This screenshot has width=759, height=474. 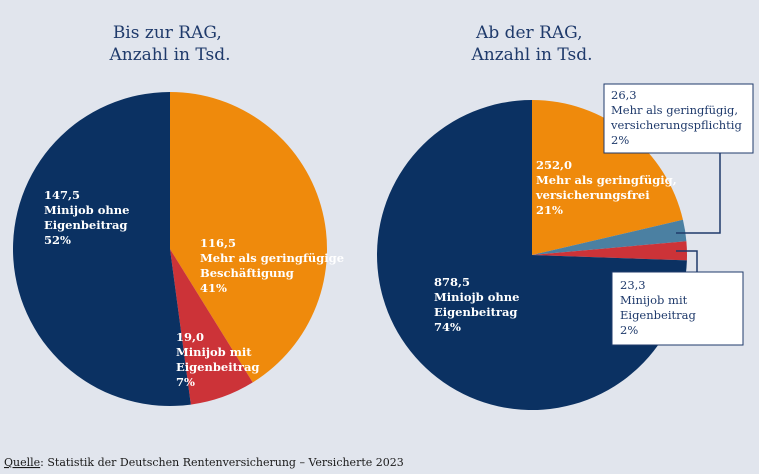 I want to click on callout-box-minijob-mit, so click(x=677, y=308).